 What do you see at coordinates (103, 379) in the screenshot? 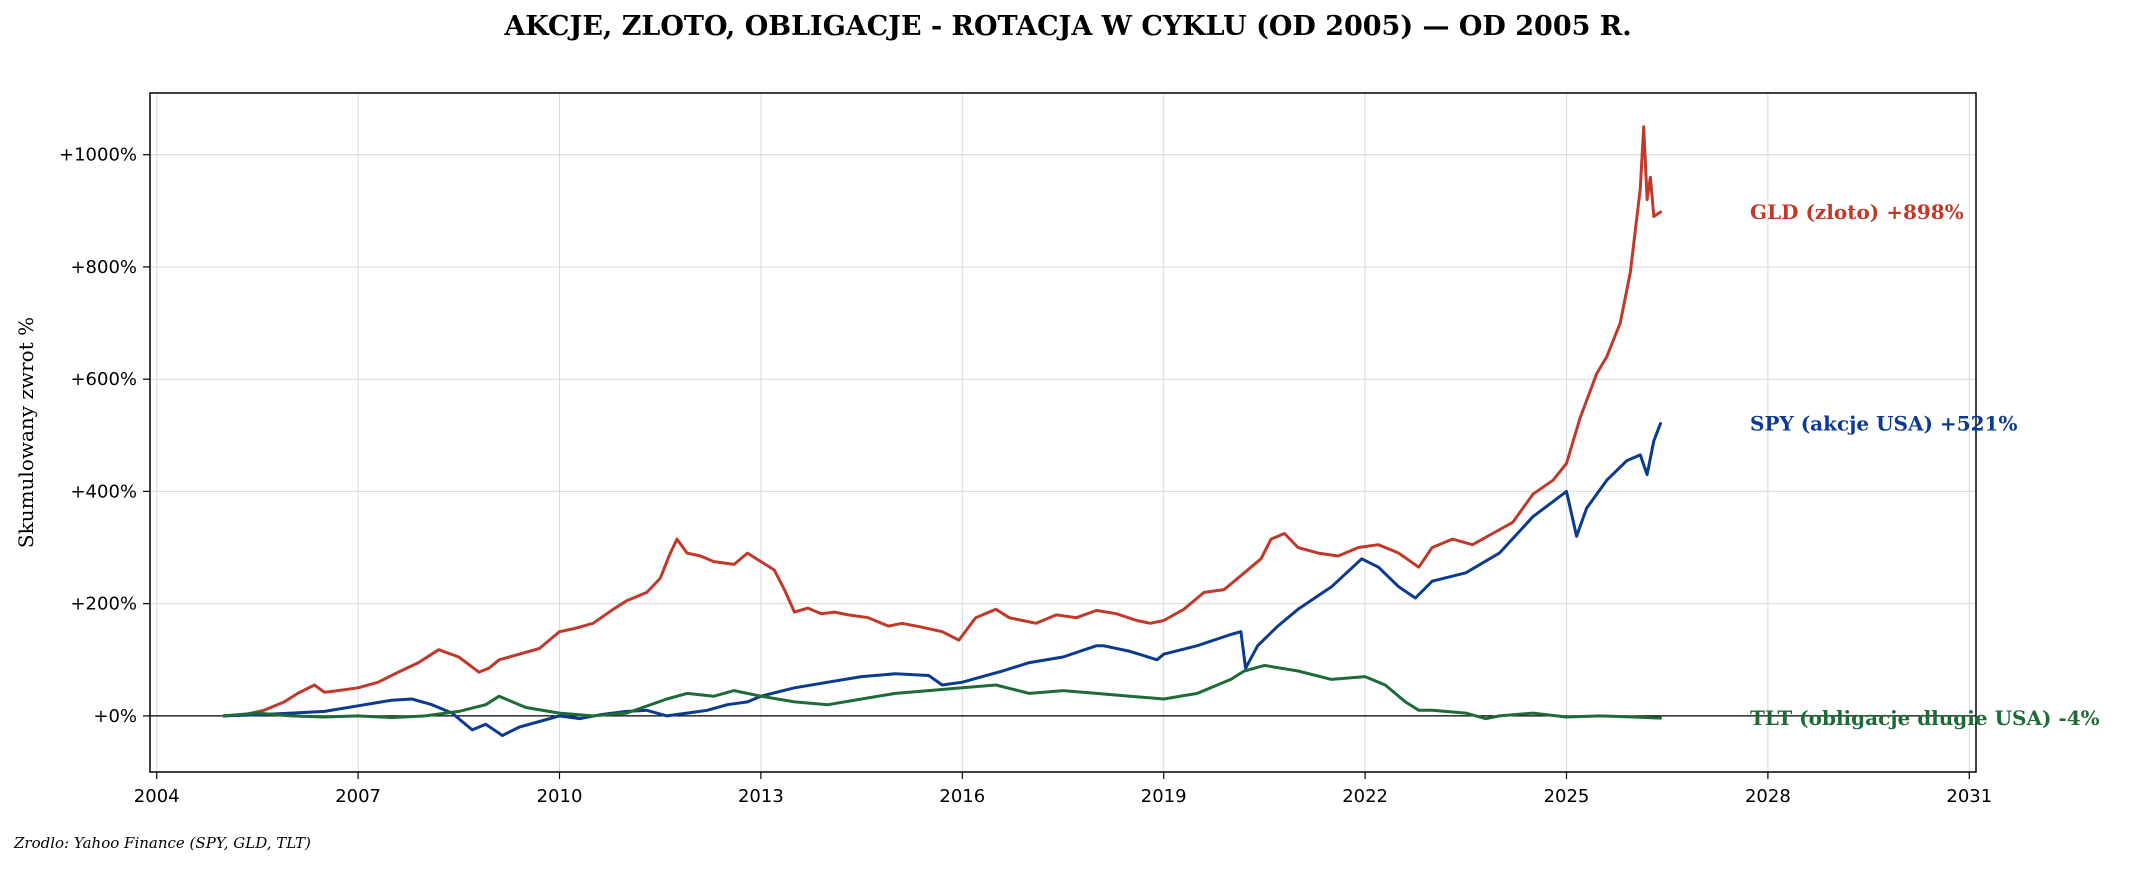
I see `y-tick-label: +600%` at bounding box center [103, 379].